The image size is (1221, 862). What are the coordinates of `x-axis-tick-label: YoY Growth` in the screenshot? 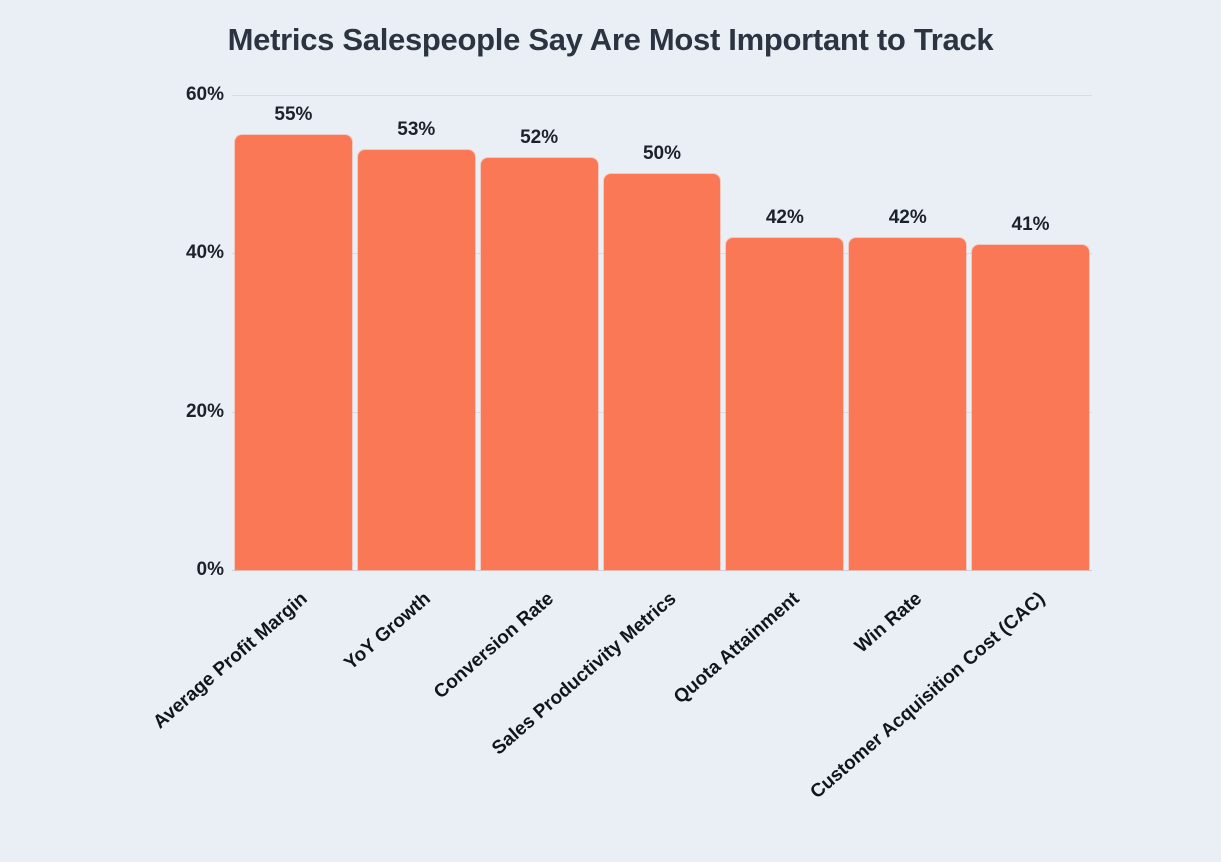 It's located at (387, 631).